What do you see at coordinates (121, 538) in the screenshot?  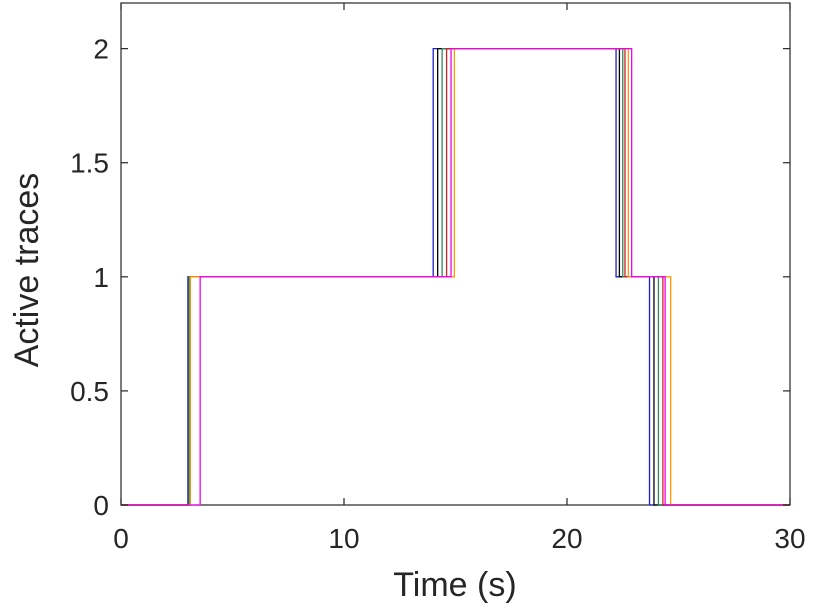 I see `x-tick-label: 0` at bounding box center [121, 538].